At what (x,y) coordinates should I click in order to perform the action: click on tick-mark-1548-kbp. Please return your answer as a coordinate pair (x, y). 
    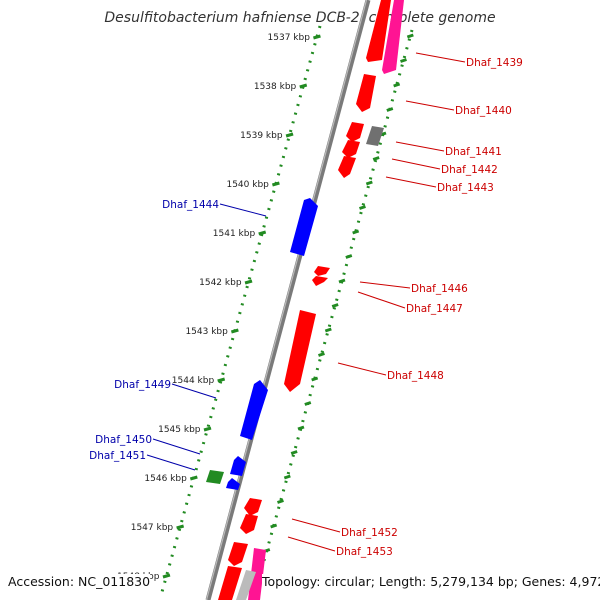
    Looking at the image, I should click on (166, 576).